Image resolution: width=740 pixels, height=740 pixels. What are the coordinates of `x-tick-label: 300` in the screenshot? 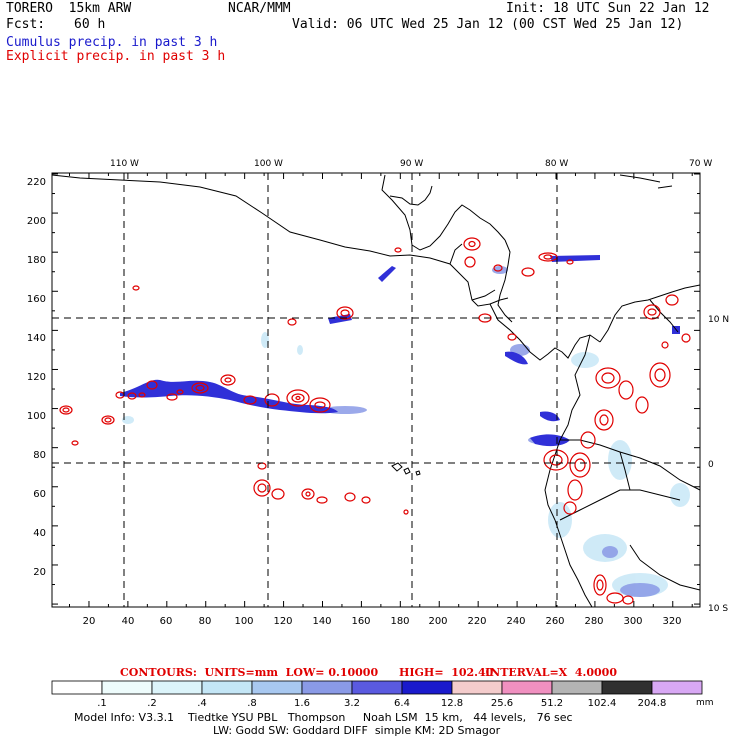 It's located at (632, 621).